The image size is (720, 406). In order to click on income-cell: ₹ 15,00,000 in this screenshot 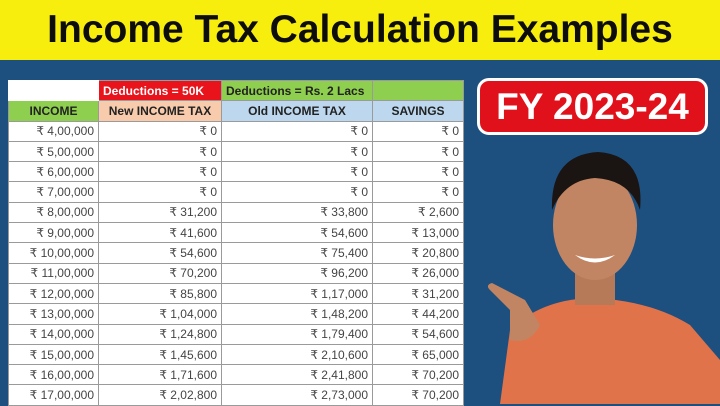, I will do `click(53, 354)`.